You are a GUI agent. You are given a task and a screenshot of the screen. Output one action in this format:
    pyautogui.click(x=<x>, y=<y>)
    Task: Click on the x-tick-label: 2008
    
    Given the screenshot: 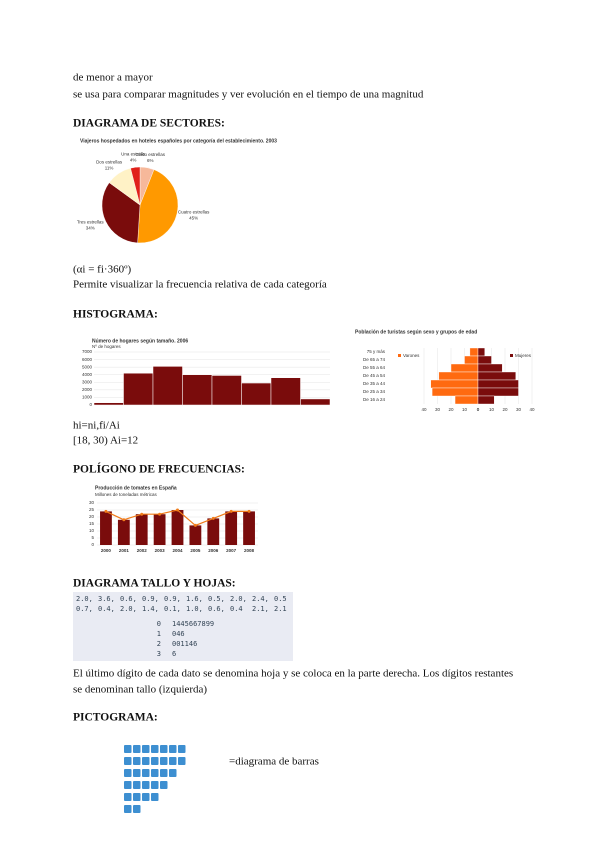 What is the action you would take?
    pyautogui.click(x=249, y=550)
    